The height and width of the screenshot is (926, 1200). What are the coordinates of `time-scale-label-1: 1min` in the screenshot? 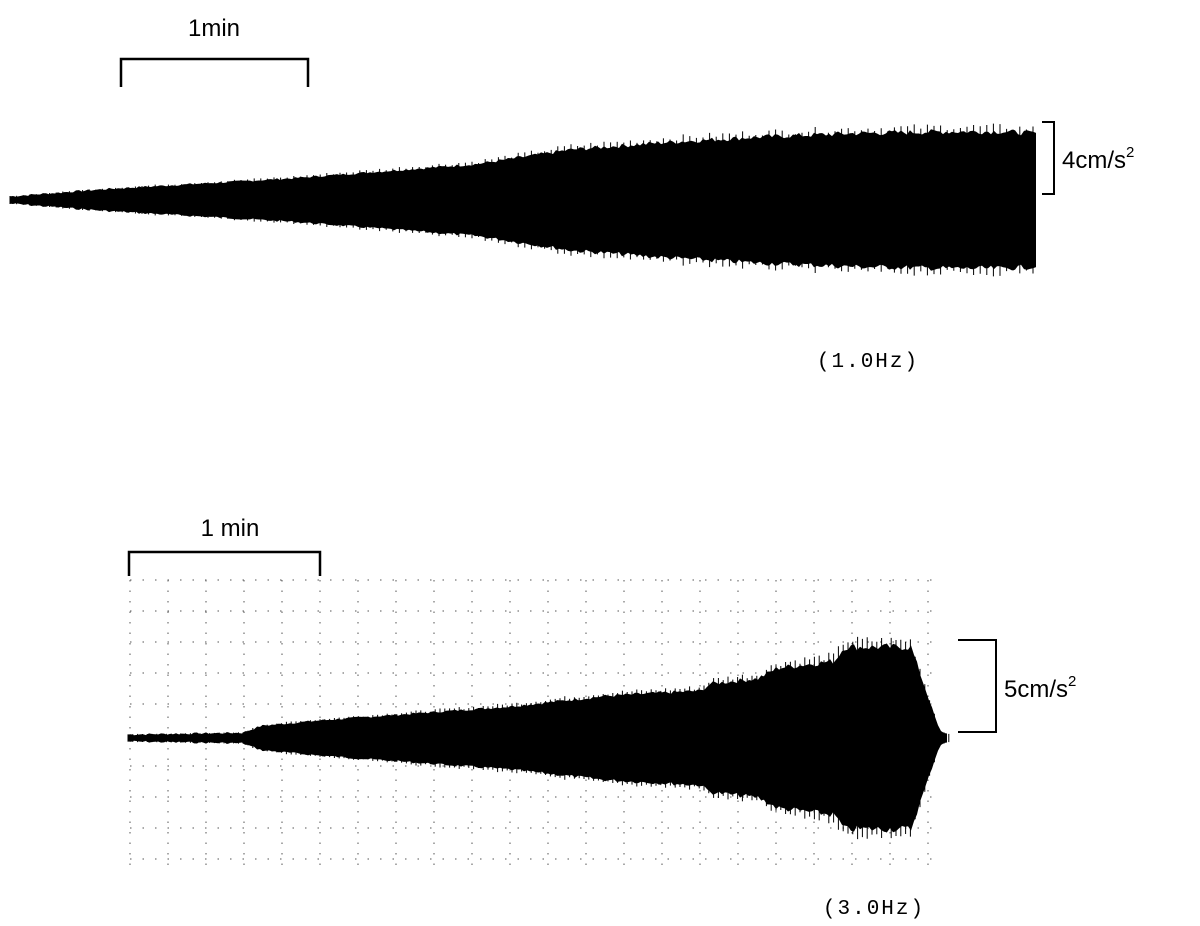 It's located at (214, 28).